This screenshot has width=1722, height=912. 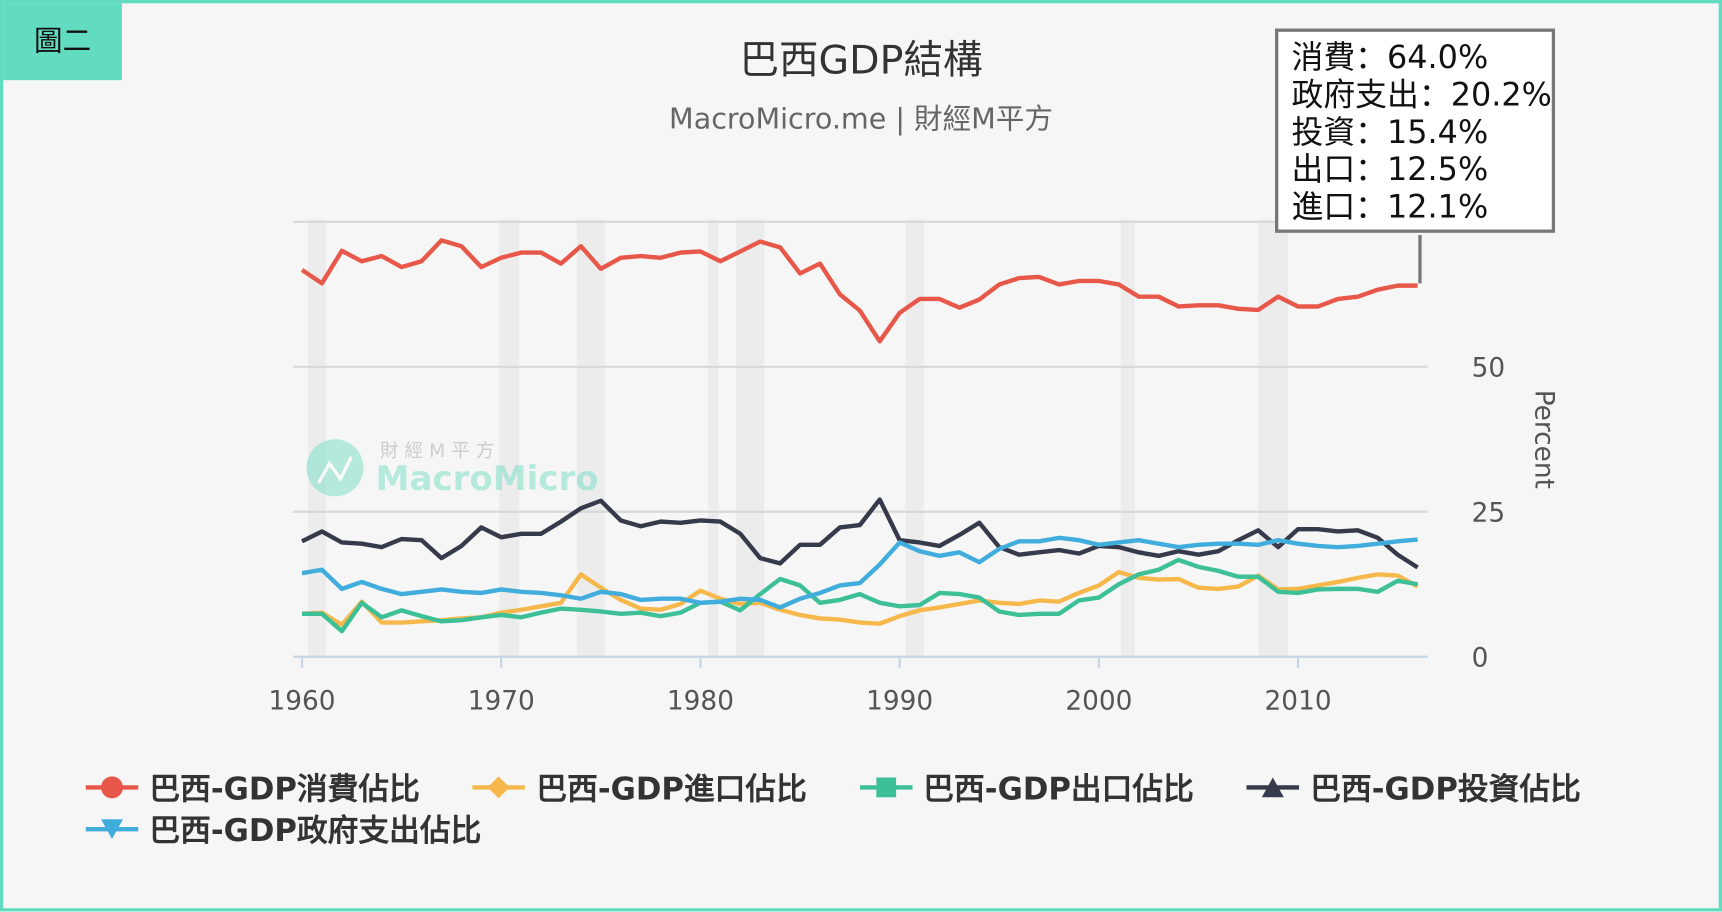 I want to click on legend-item: 巴西-GDP消費佔比, so click(x=252, y=788).